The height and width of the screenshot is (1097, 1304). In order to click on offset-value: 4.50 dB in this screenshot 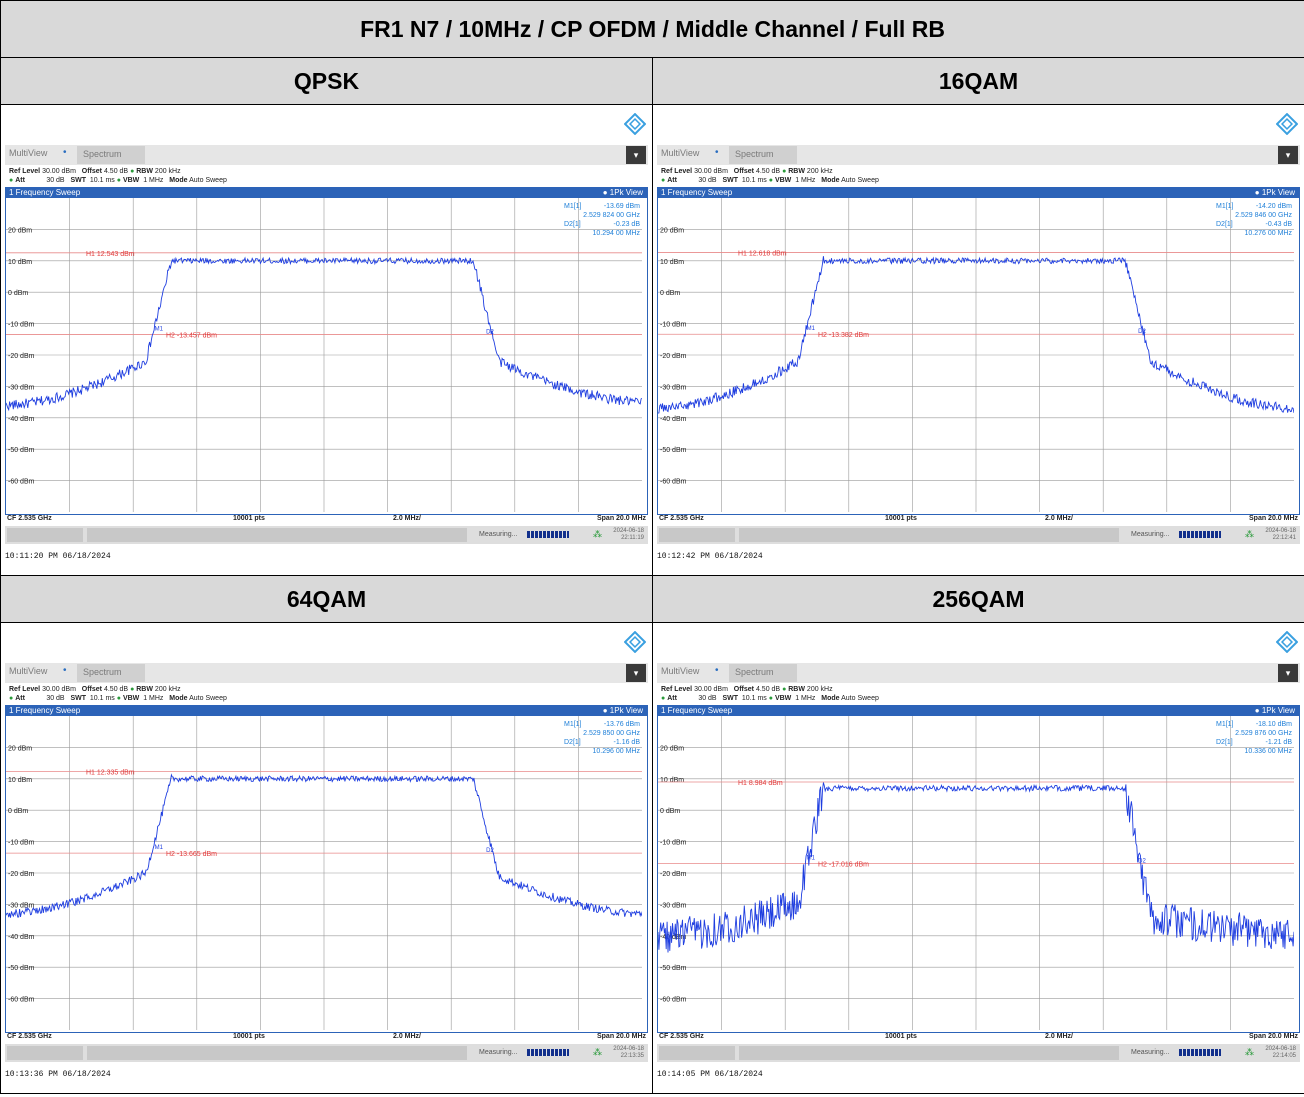, I will do `click(116, 171)`.